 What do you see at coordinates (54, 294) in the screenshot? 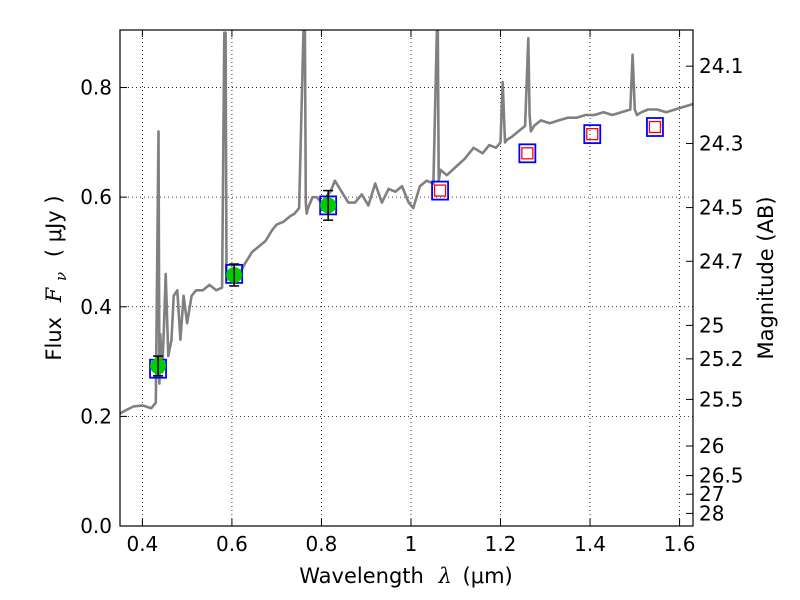
I see `y-axis-label-symbol: F` at bounding box center [54, 294].